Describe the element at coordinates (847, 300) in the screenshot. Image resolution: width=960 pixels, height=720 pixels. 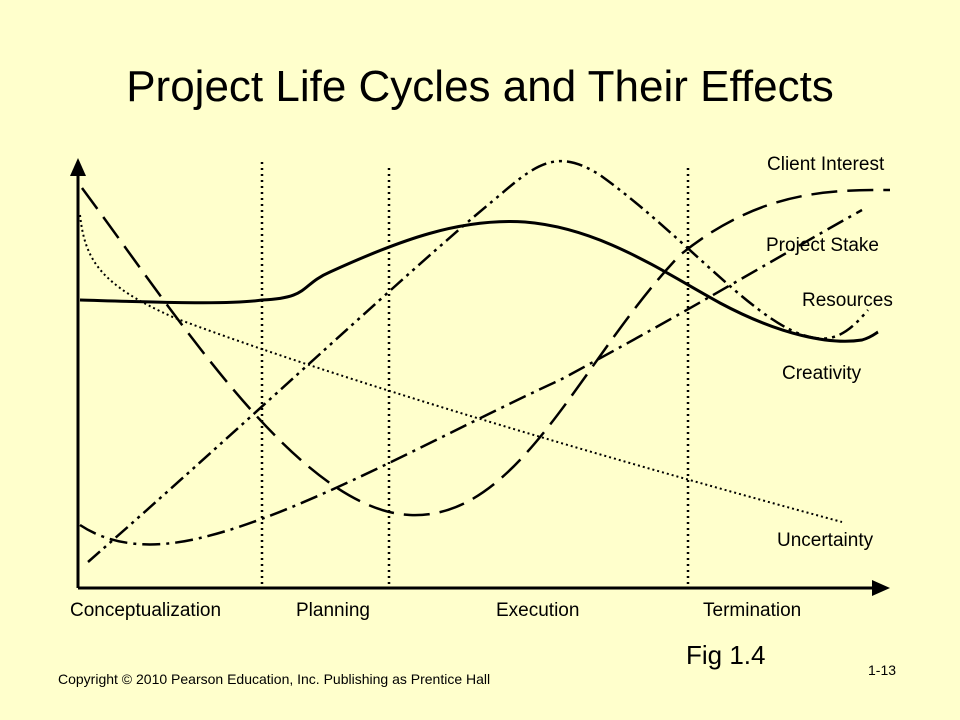
I see `resources-label: Resources` at that location.